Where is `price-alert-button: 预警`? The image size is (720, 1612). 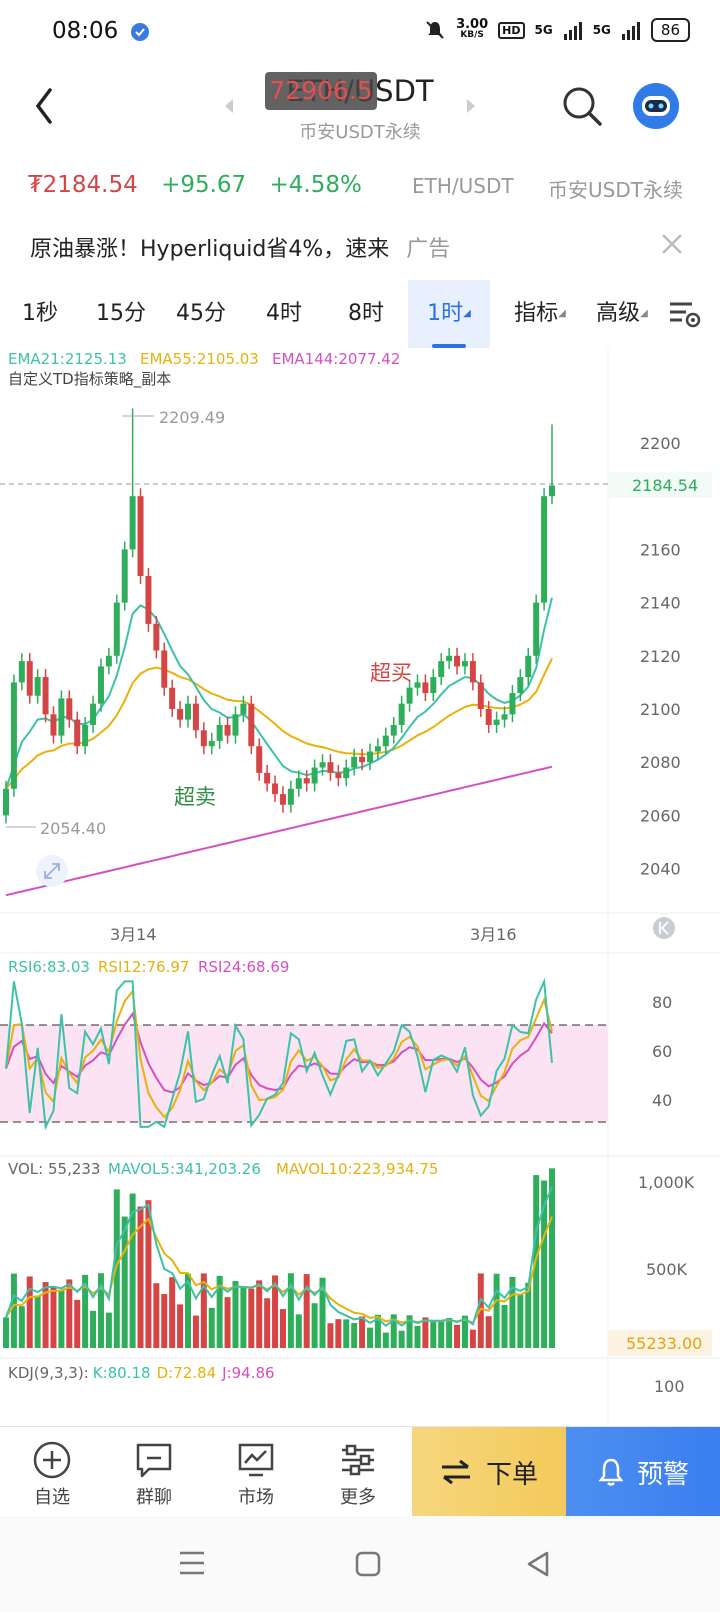
price-alert-button: 预警 is located at coordinates (643, 1472).